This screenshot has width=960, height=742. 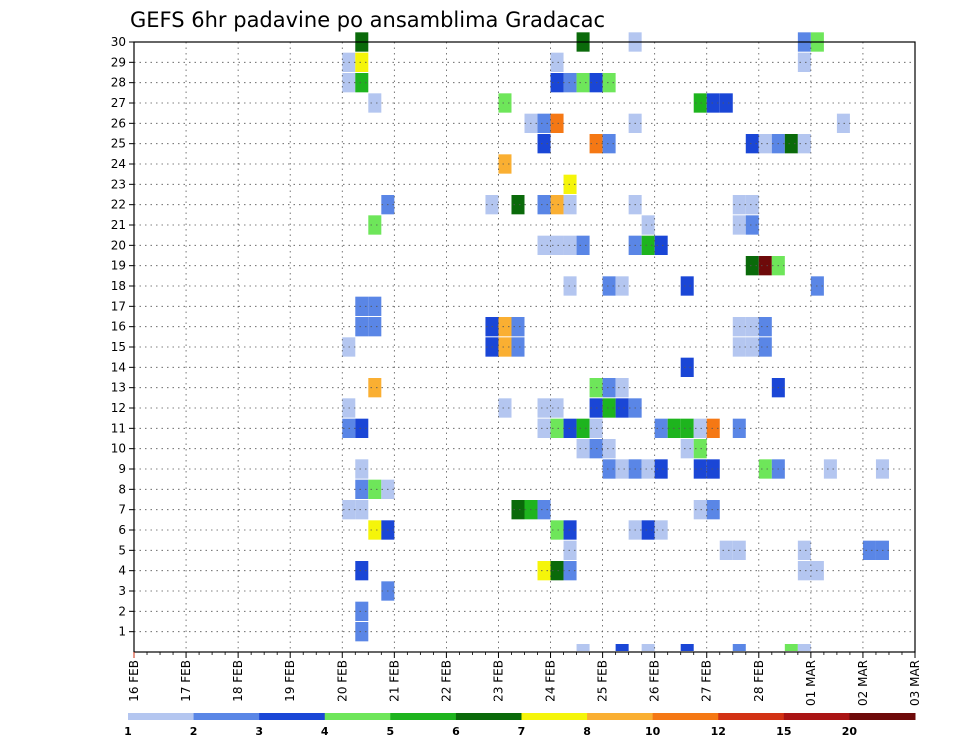 What do you see at coordinates (118, 306) in the screenshot?
I see `y-tick-label: 17` at bounding box center [118, 306].